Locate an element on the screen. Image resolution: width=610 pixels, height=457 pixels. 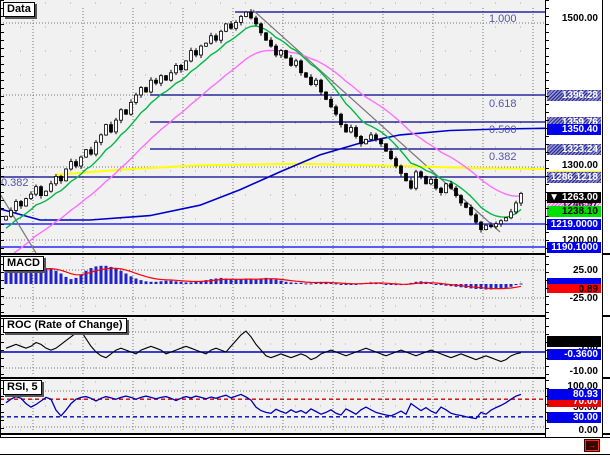
rsi-chart-area is located at coordinates (273, 406).